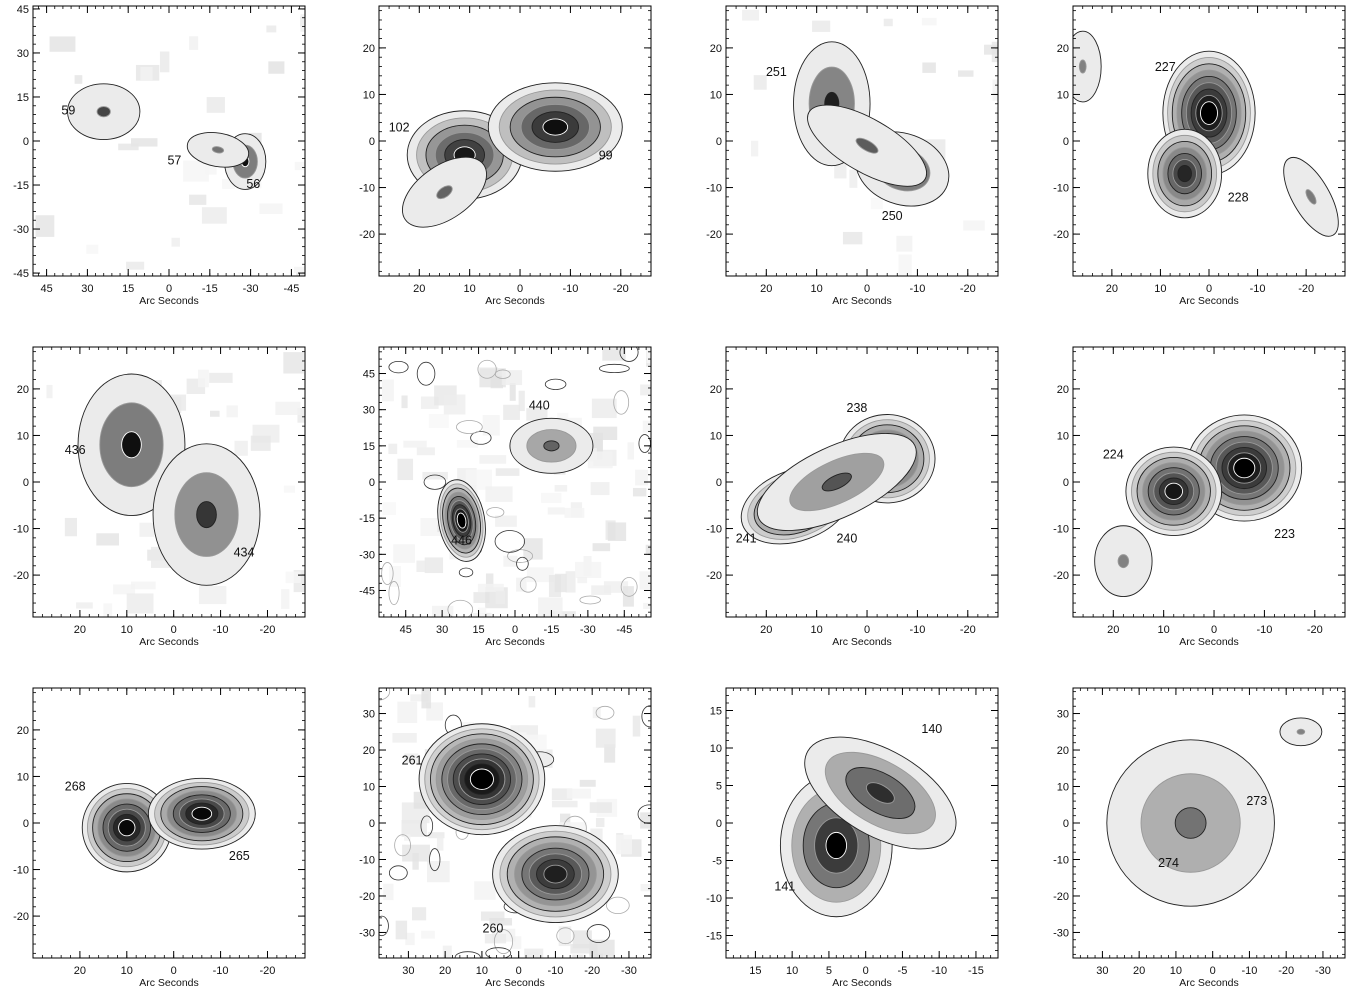 Image resolution: width=1351 pixels, height=997 pixels. Describe the element at coordinates (716, 712) in the screenshot. I see `y-tick-label: 15` at that location.